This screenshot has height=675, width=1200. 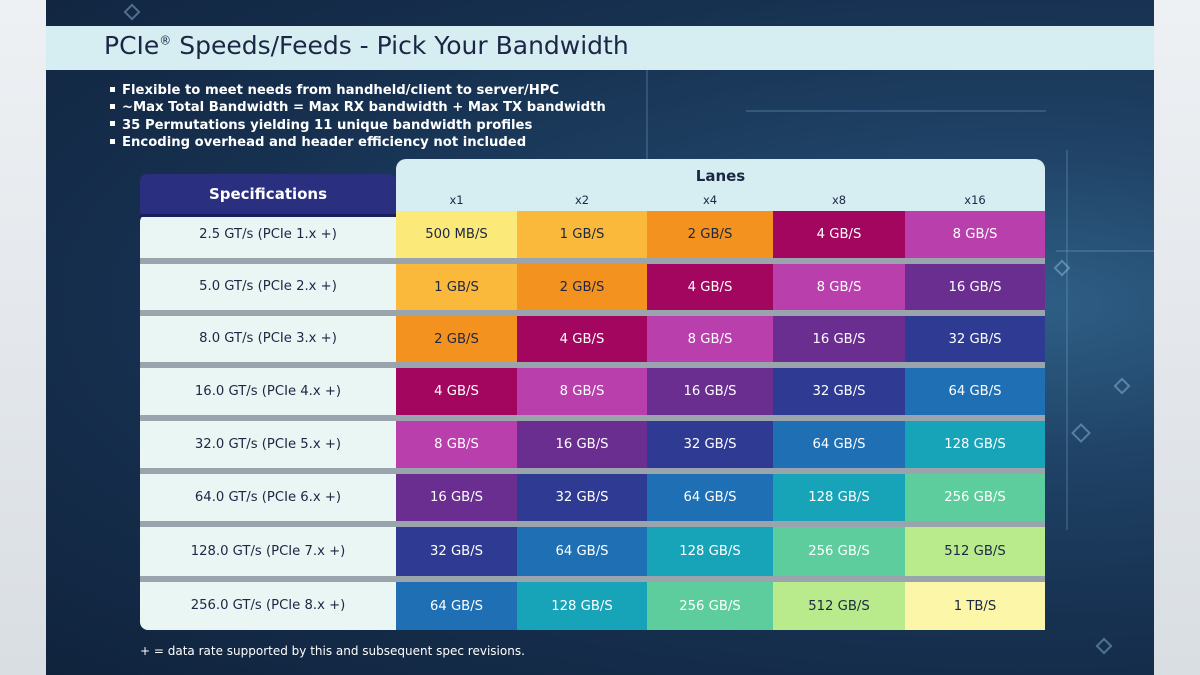 I want to click on spec-label-64-0-gt-s-pcie-6-x: 64.0 GT/s (PCIe 6.x +), so click(x=268, y=497).